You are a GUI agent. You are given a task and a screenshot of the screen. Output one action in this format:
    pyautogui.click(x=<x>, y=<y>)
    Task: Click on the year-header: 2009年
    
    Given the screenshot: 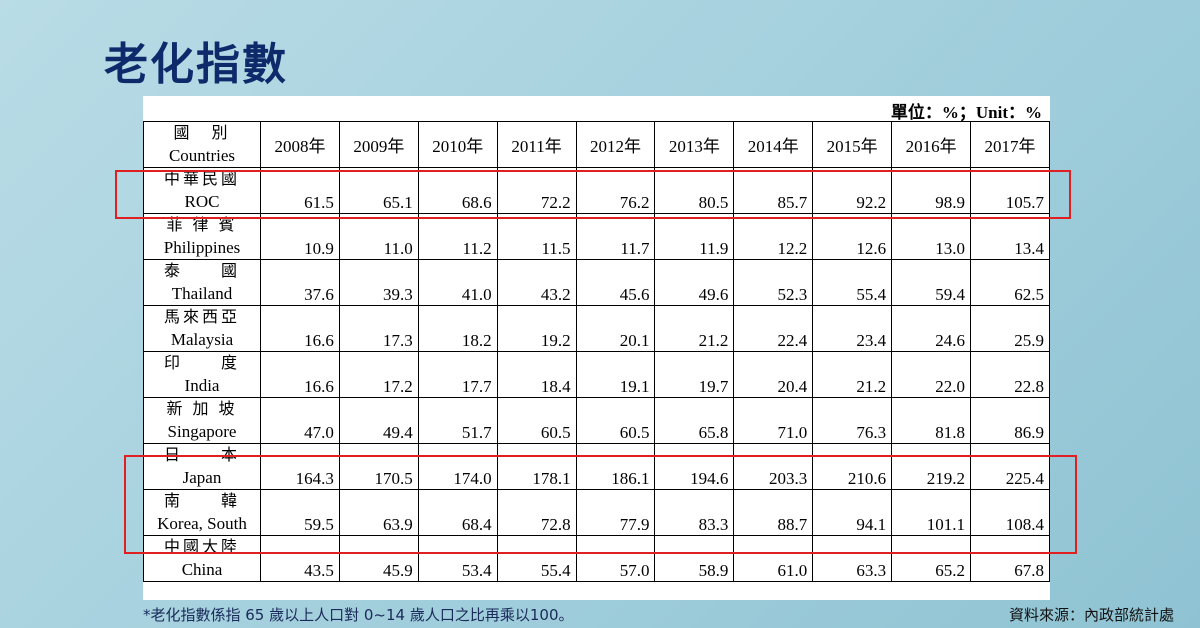 What is the action you would take?
    pyautogui.click(x=378, y=144)
    